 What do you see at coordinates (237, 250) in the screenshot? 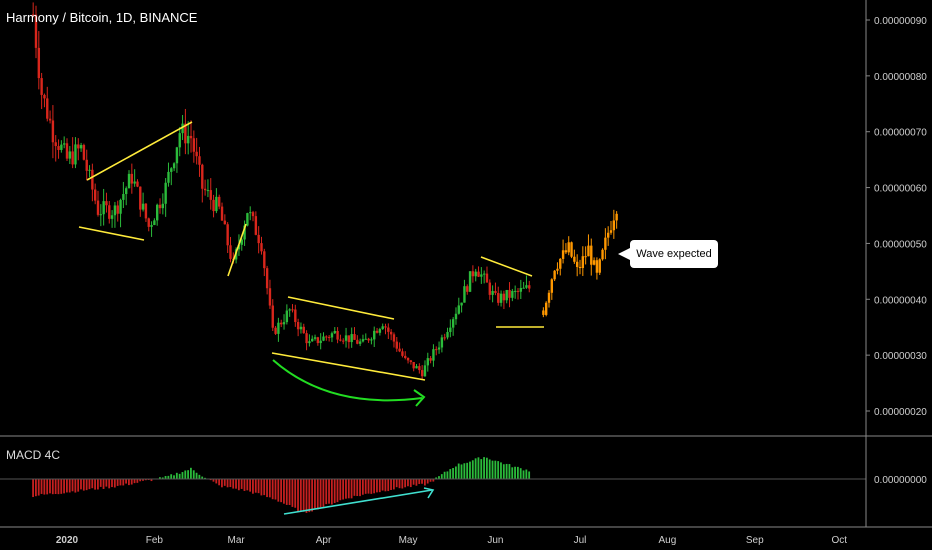
I see `impulse-line` at bounding box center [237, 250].